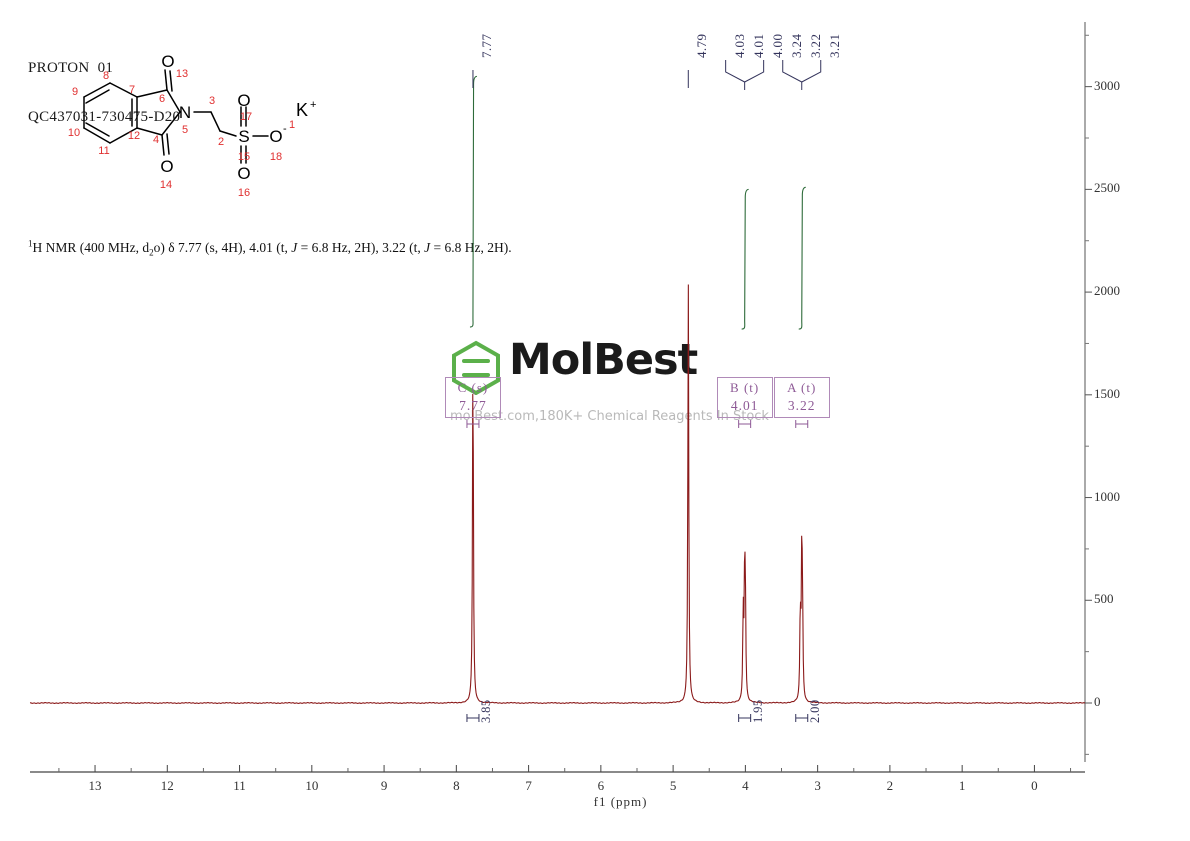 This screenshot has width=1190, height=841. Describe the element at coordinates (815, 45) in the screenshot. I see `peak-ppm-label: 3.22` at that location.